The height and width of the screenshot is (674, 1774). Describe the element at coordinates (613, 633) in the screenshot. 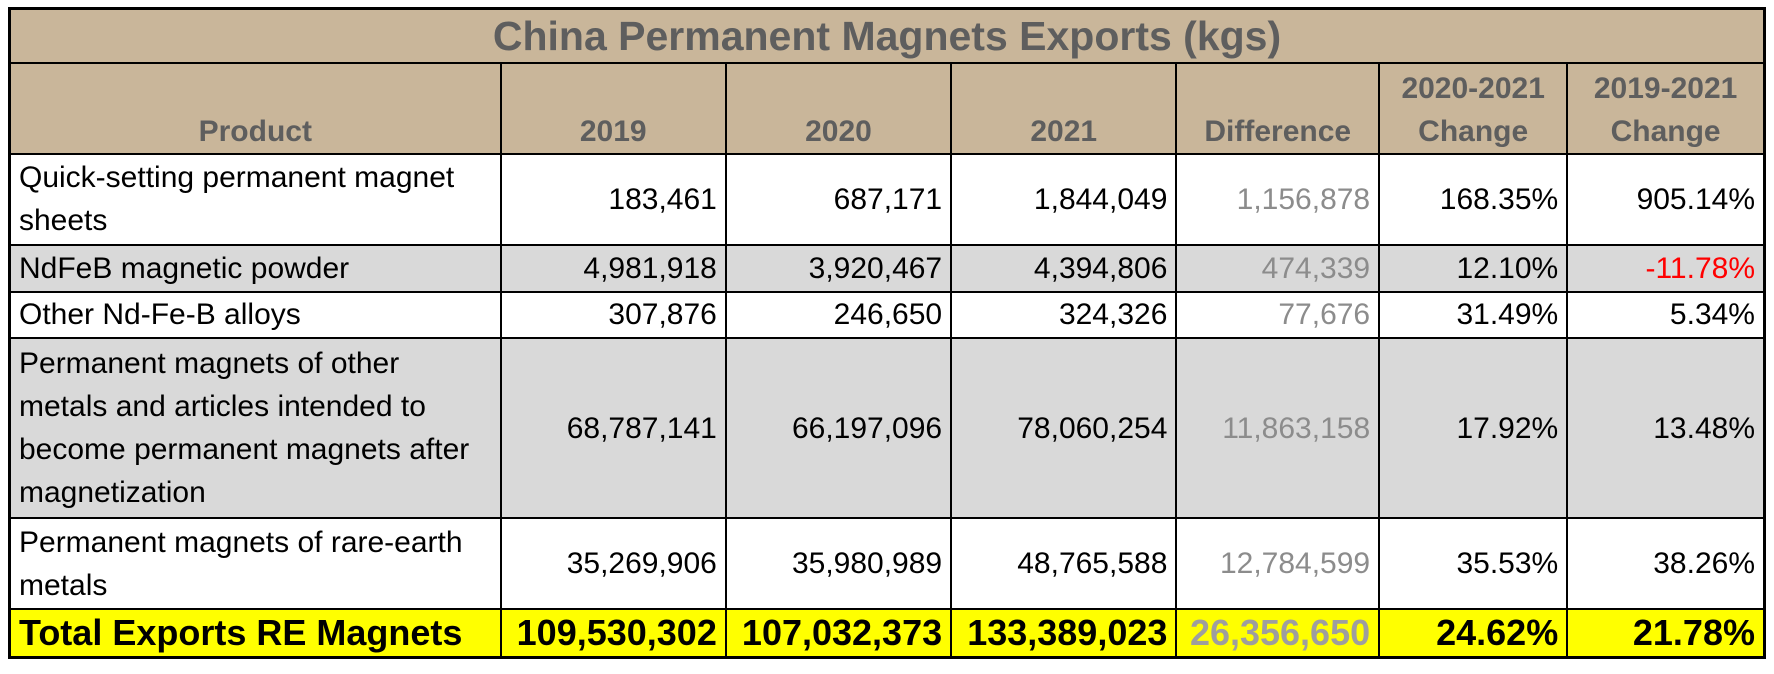

I see `total-2019: 109,530,302` at that location.